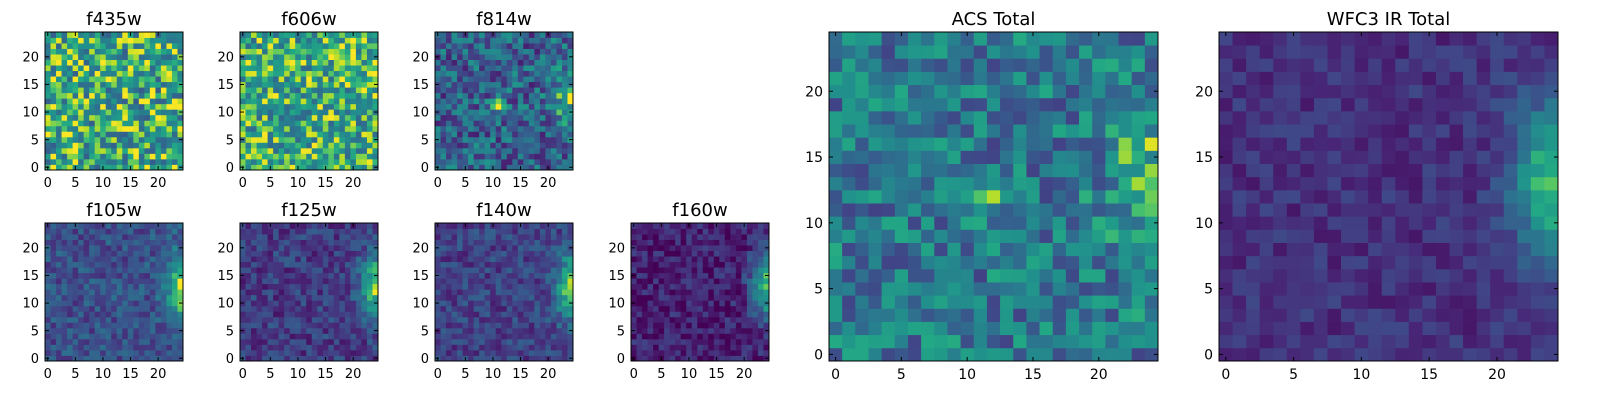  What do you see at coordinates (298, 374) in the screenshot?
I see `x-tick-label: 10` at bounding box center [298, 374].